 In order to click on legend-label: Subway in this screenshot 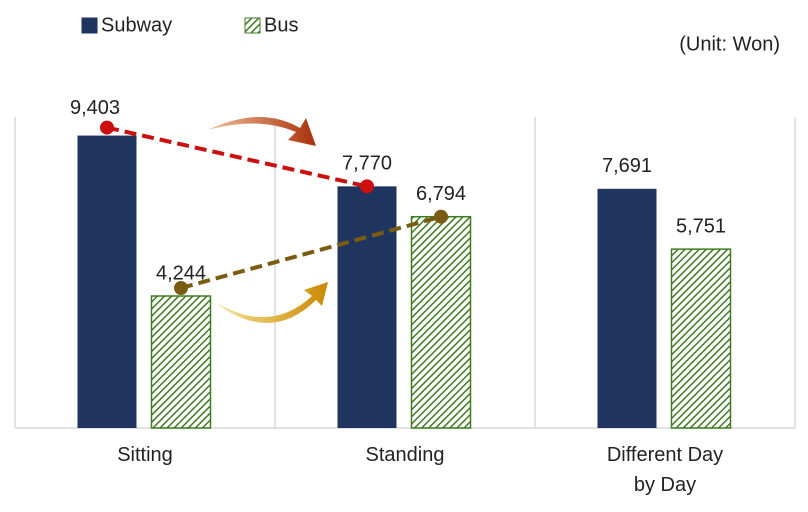, I will do `click(136, 25)`.